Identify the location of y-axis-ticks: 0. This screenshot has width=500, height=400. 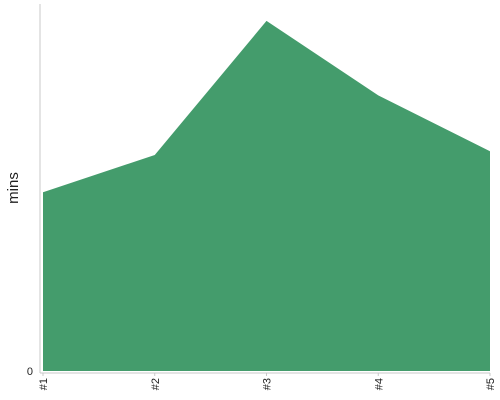
(30, 372).